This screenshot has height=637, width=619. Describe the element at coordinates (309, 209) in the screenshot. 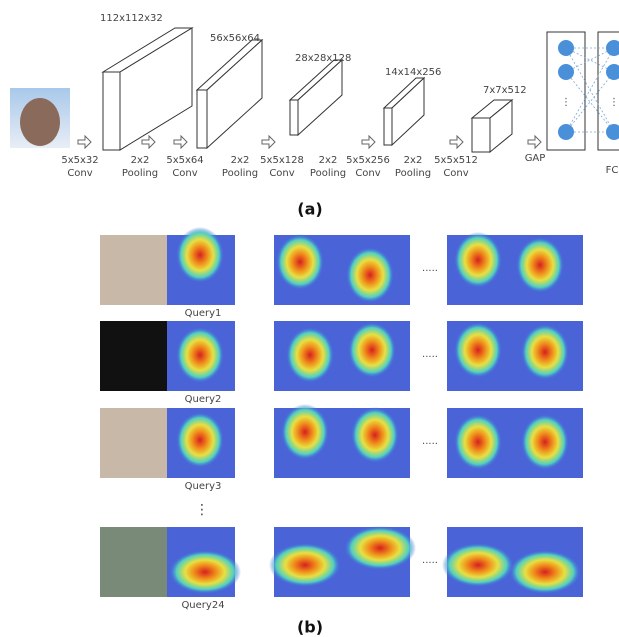

I see `caption-a: (a)` at that location.